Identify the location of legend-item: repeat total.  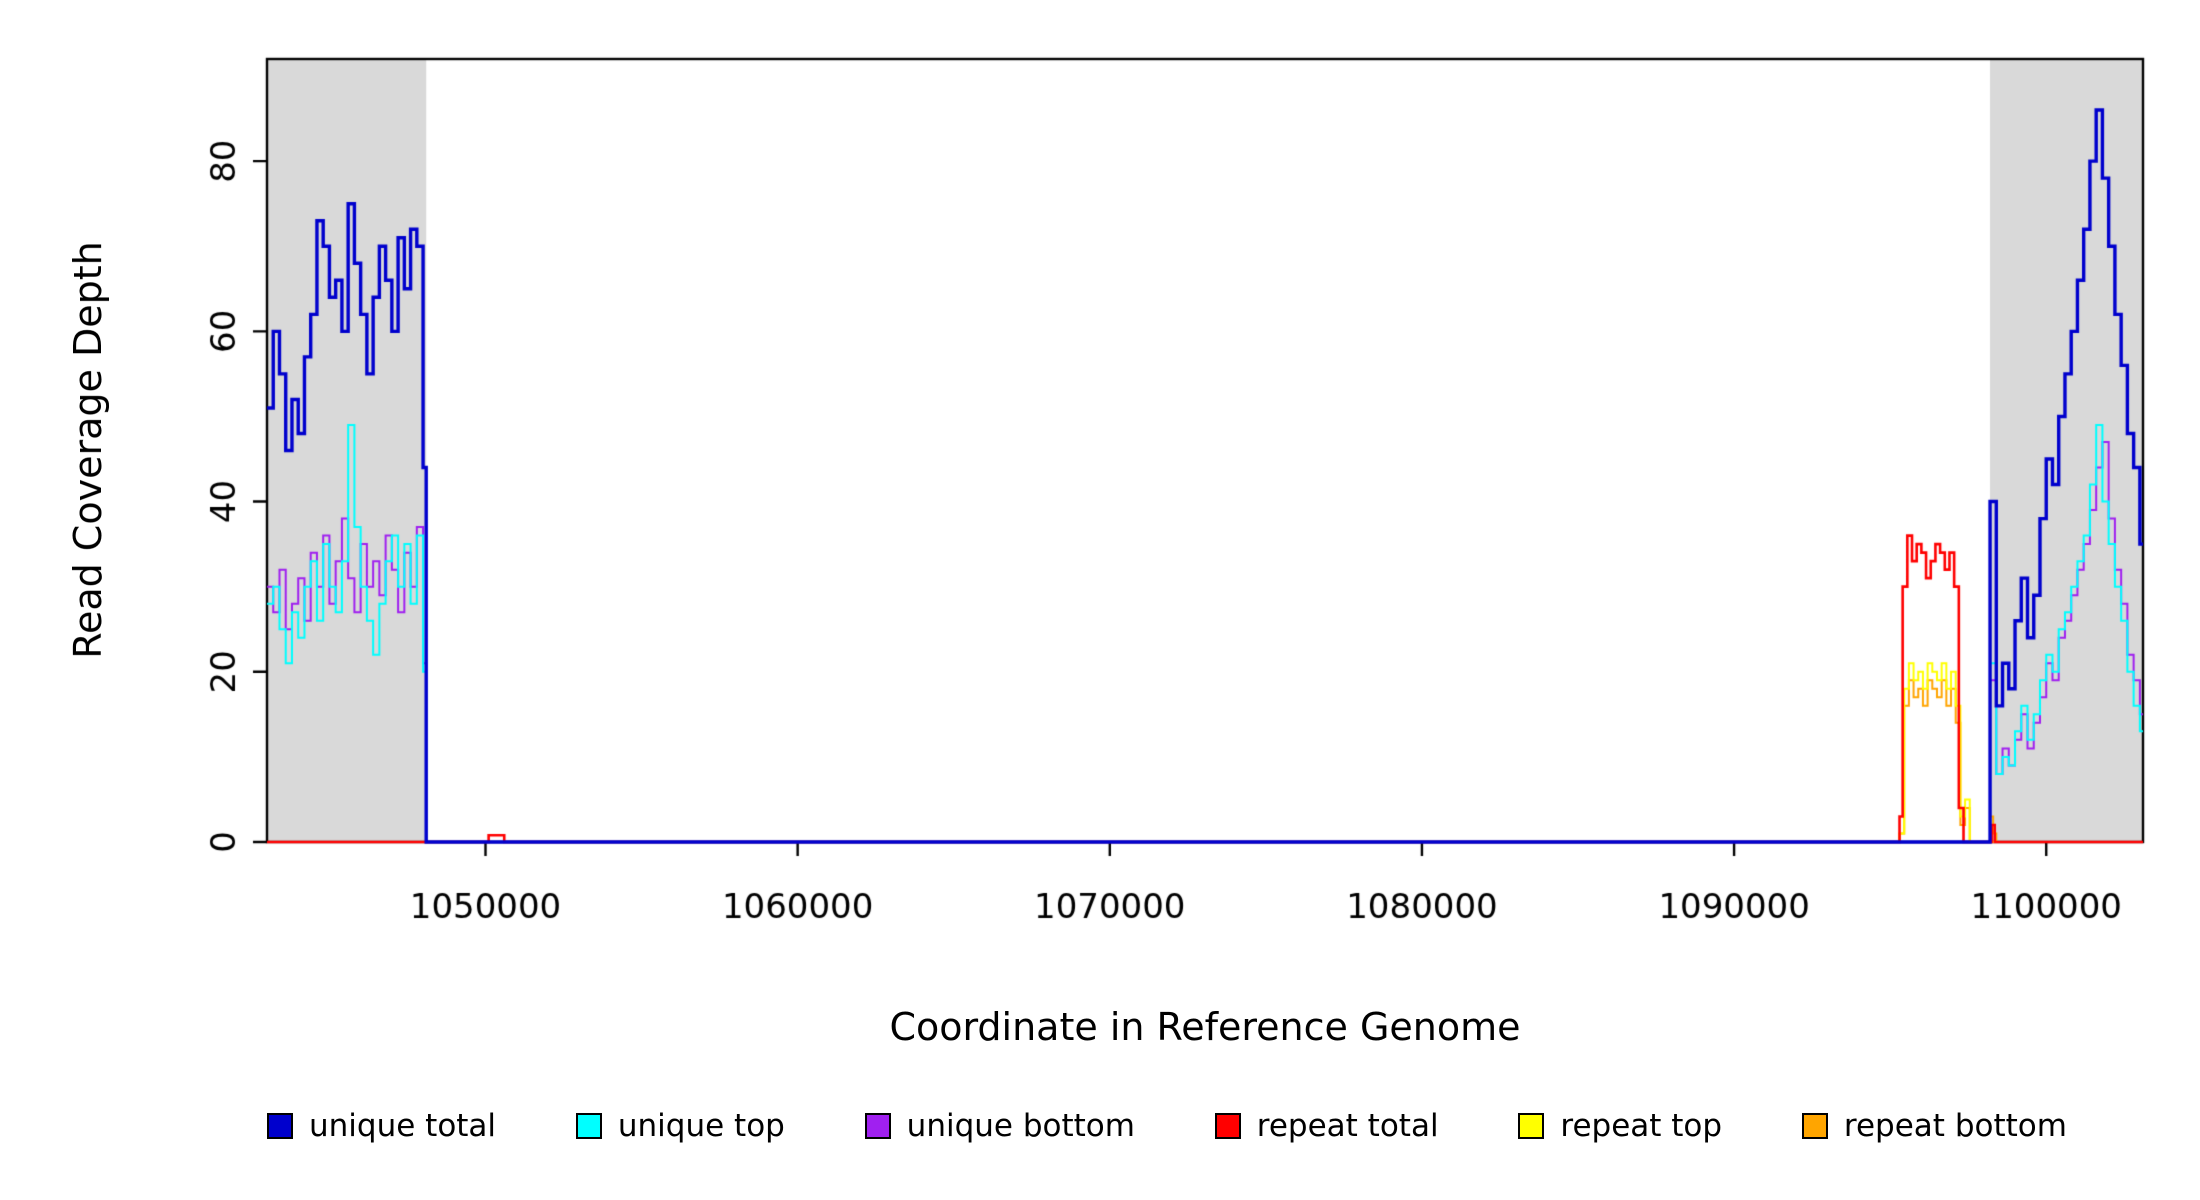
(1326, 1126).